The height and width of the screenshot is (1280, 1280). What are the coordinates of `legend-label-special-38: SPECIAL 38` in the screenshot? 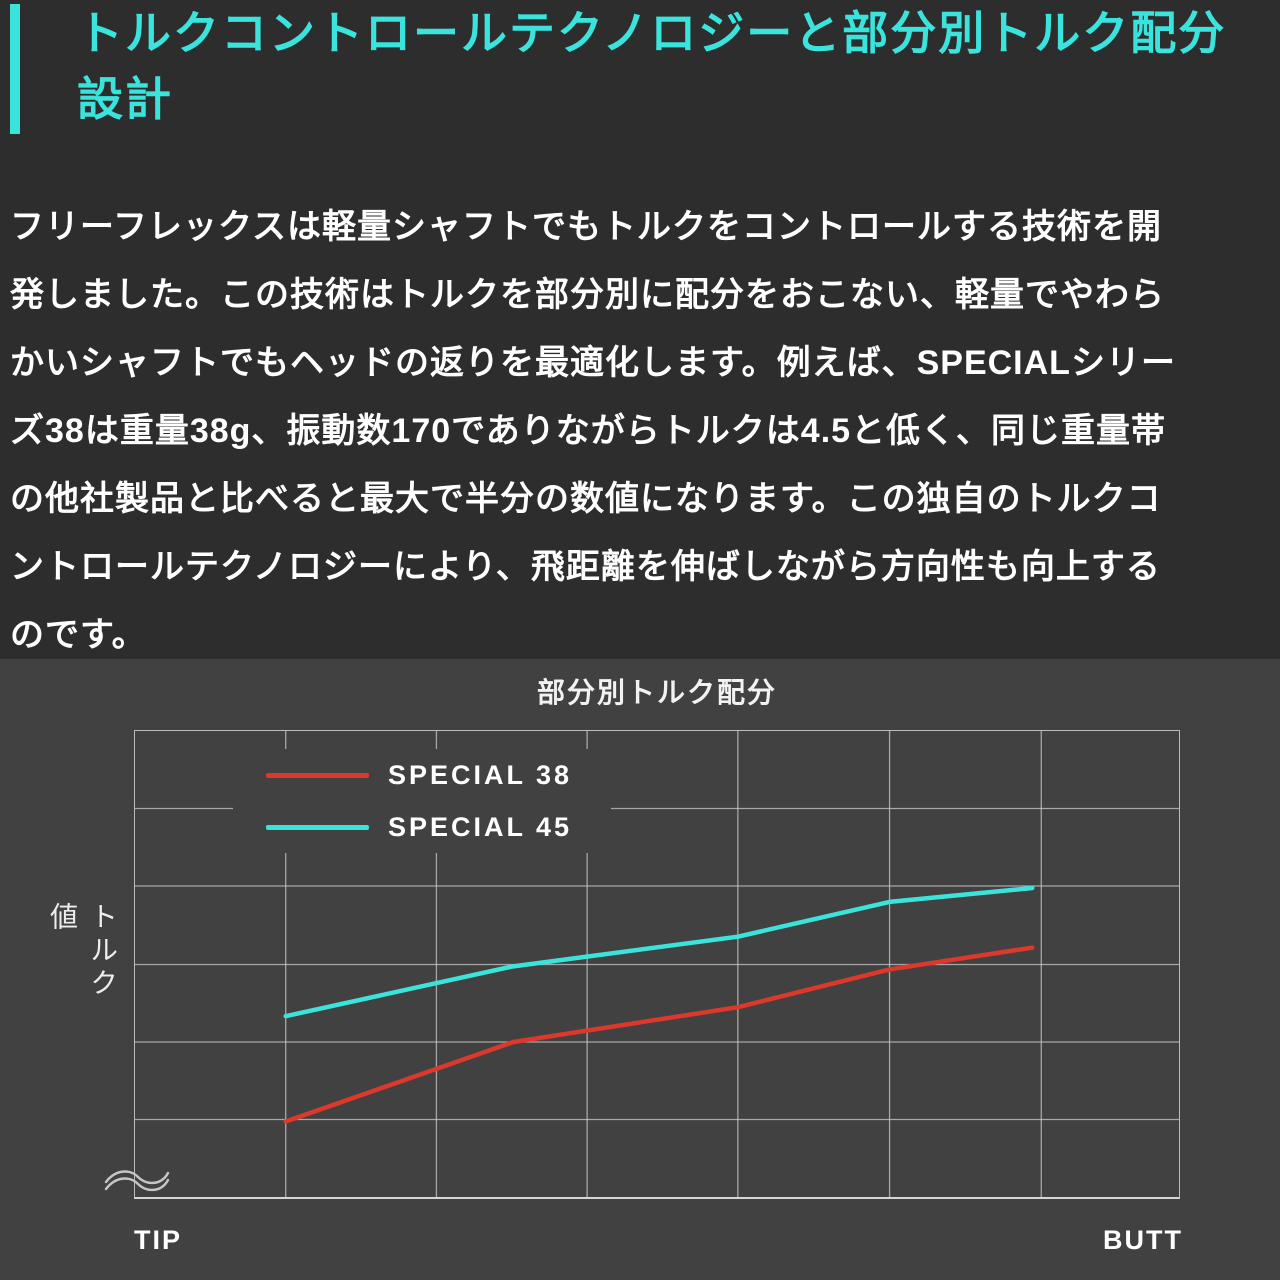 It's located at (480, 774).